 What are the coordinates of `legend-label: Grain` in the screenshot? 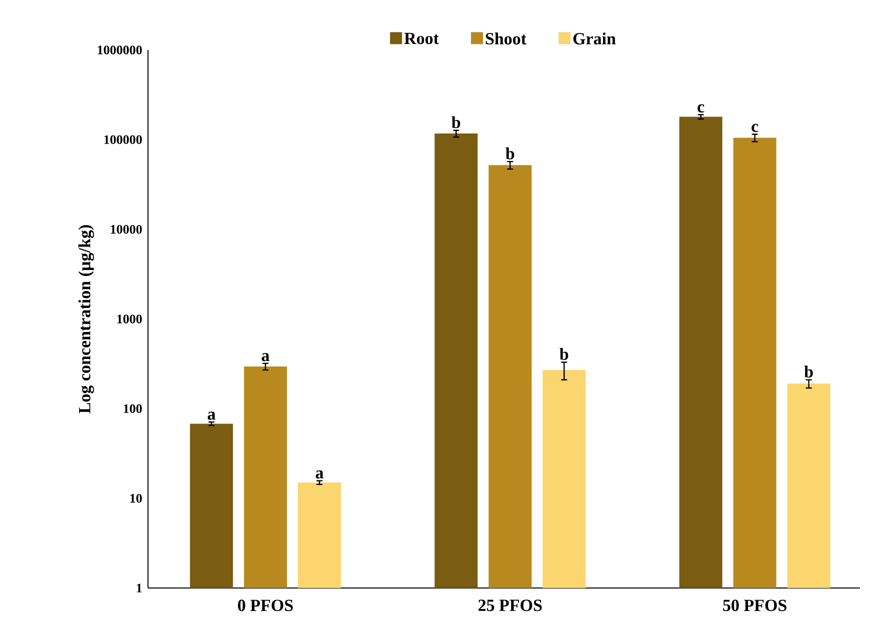 It's located at (594, 38).